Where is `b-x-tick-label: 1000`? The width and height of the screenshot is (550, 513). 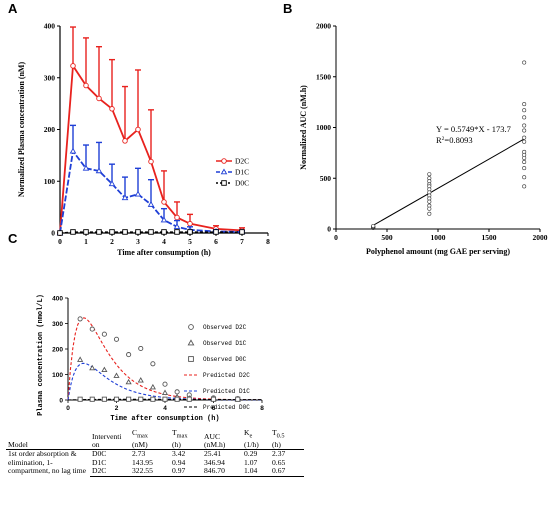 b-x-tick-label: 1000 is located at coordinates (438, 237).